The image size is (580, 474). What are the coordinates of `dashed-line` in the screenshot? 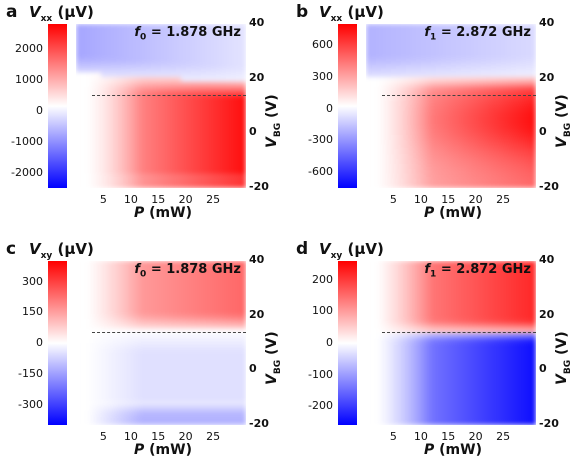 It's located at (459, 333).